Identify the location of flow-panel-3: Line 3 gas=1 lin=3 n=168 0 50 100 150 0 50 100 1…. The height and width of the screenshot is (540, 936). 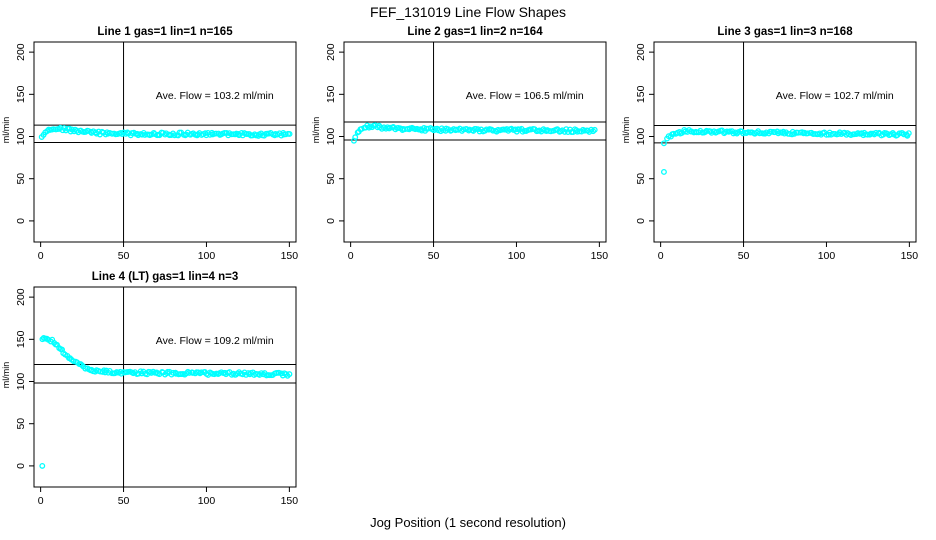
(770, 144).